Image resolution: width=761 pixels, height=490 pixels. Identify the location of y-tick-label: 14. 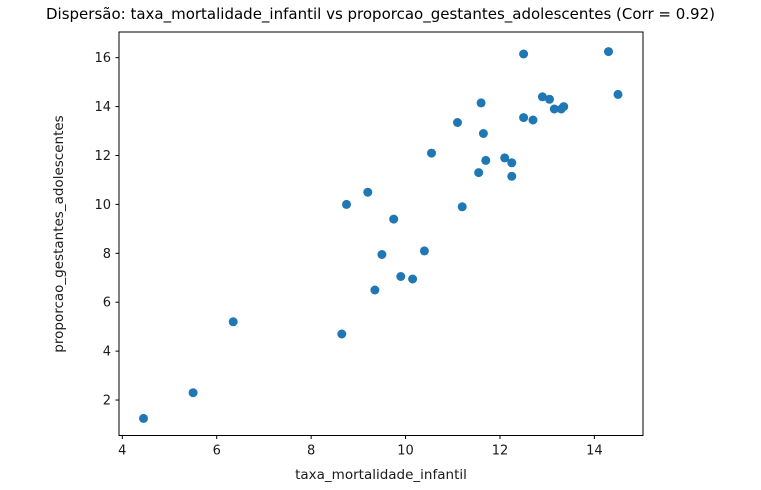
(102, 107).